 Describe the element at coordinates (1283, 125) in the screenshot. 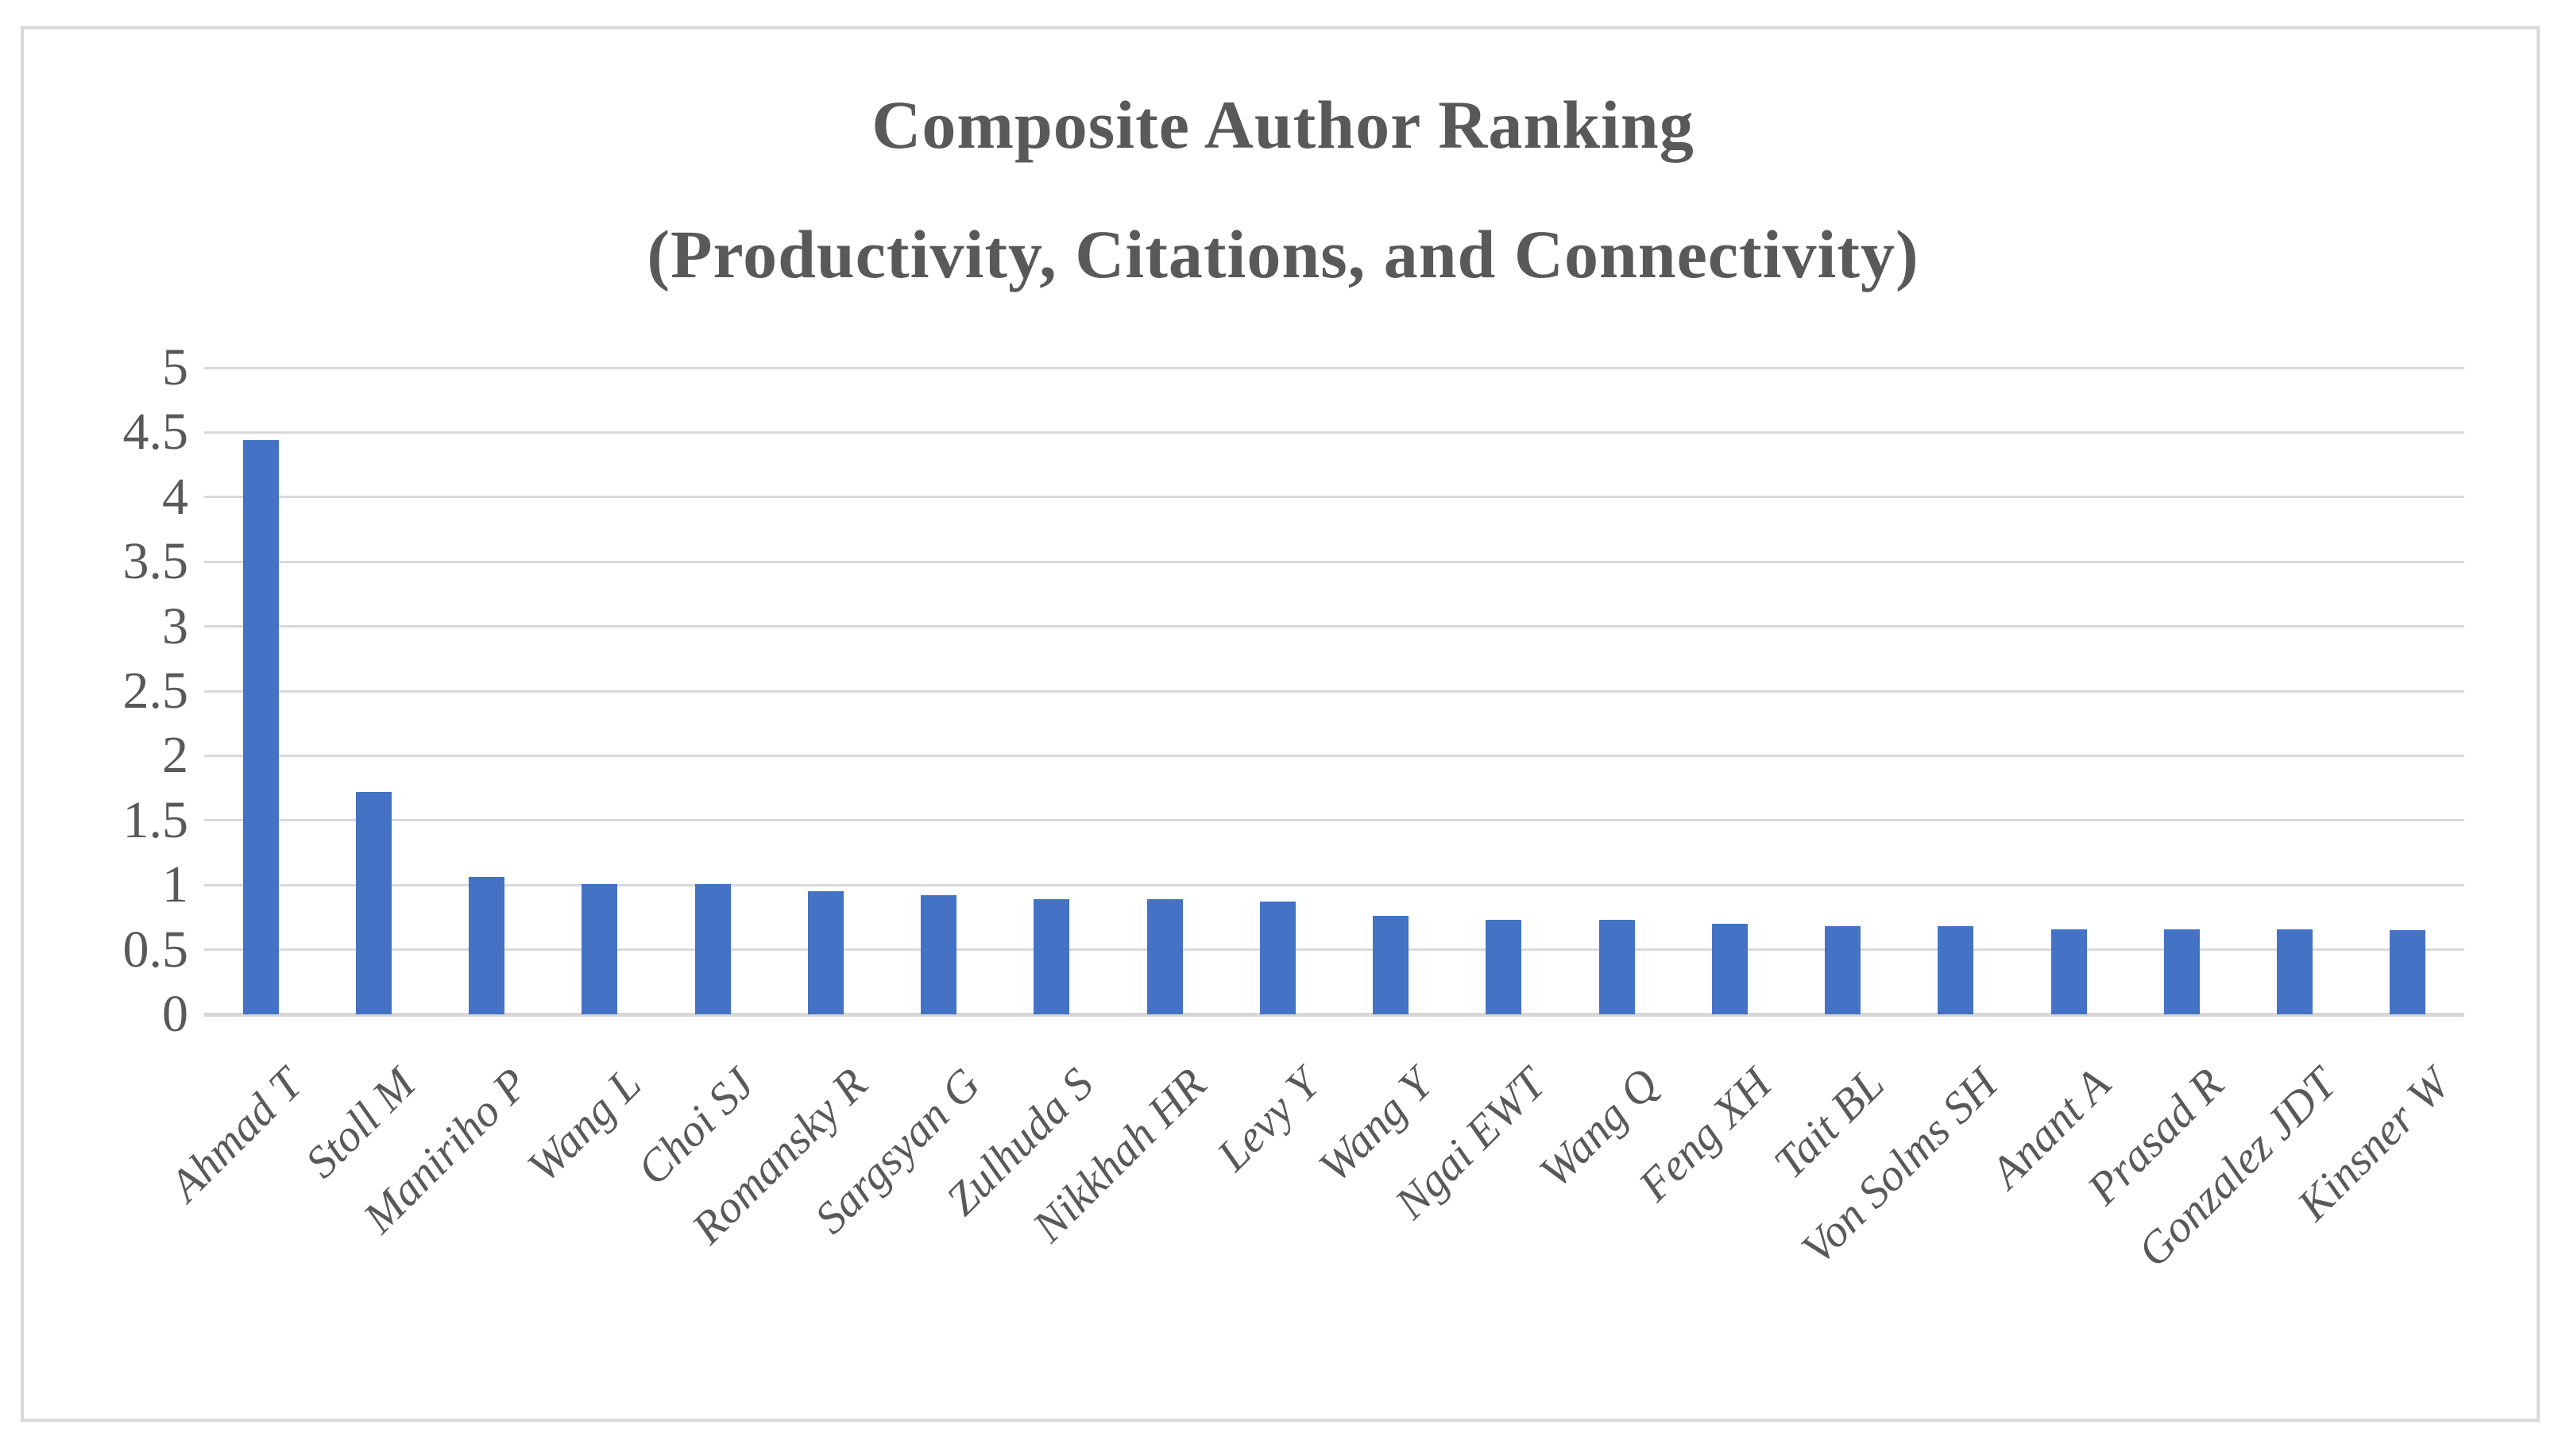

I see `chart-title-line1: Composite Author Ranking` at that location.